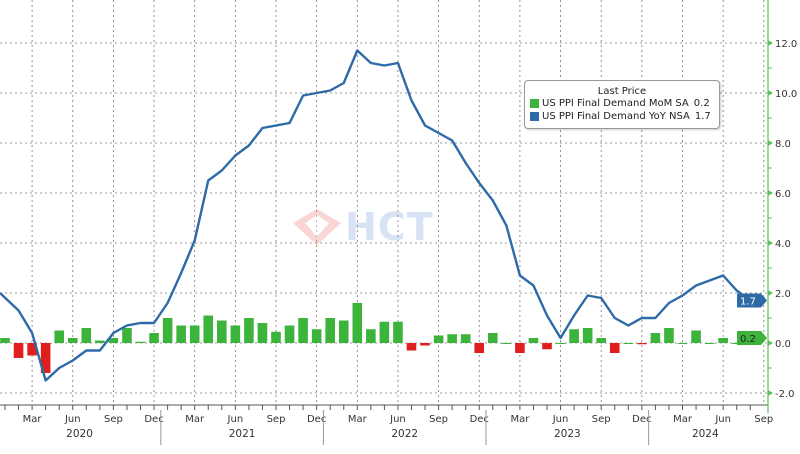  Describe the element at coordinates (705, 434) in the screenshot. I see `x-year-label: 2024` at that location.